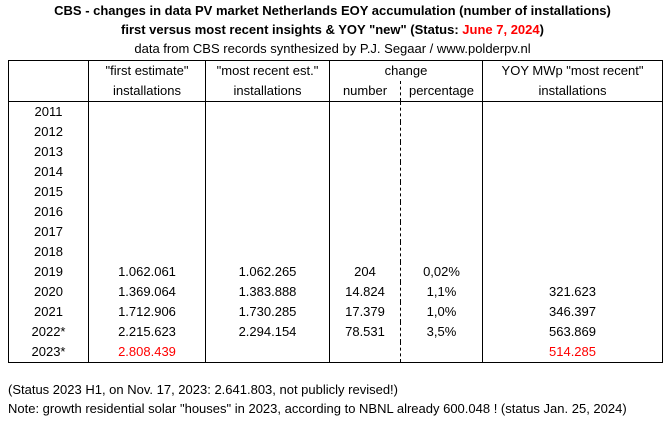 The width and height of the screenshot is (665, 421). What do you see at coordinates (48, 312) in the screenshot?
I see `year-cell: 2021` at bounding box center [48, 312].